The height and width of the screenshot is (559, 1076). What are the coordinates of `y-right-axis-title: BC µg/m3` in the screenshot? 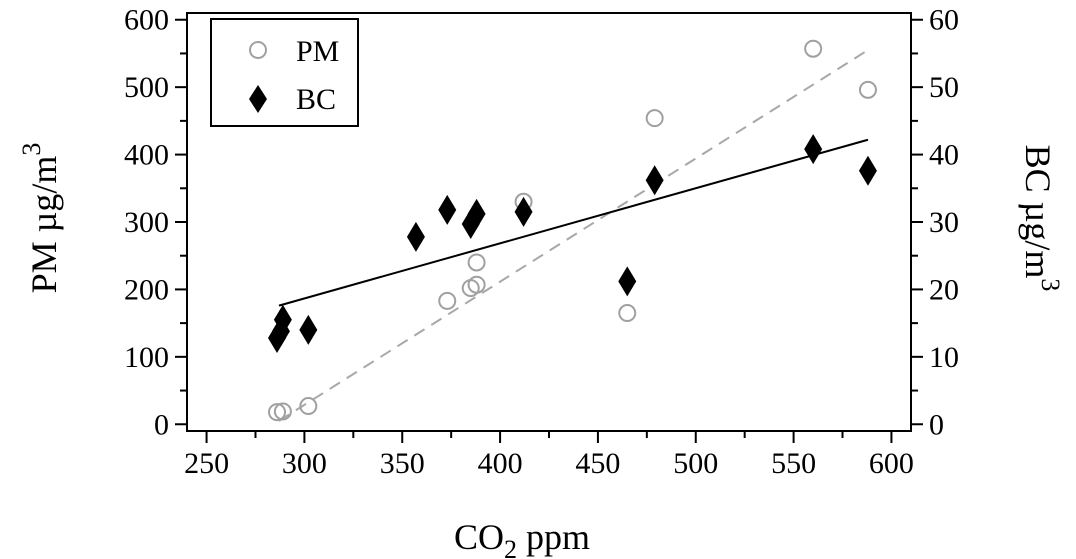 It's located at (1041, 218).